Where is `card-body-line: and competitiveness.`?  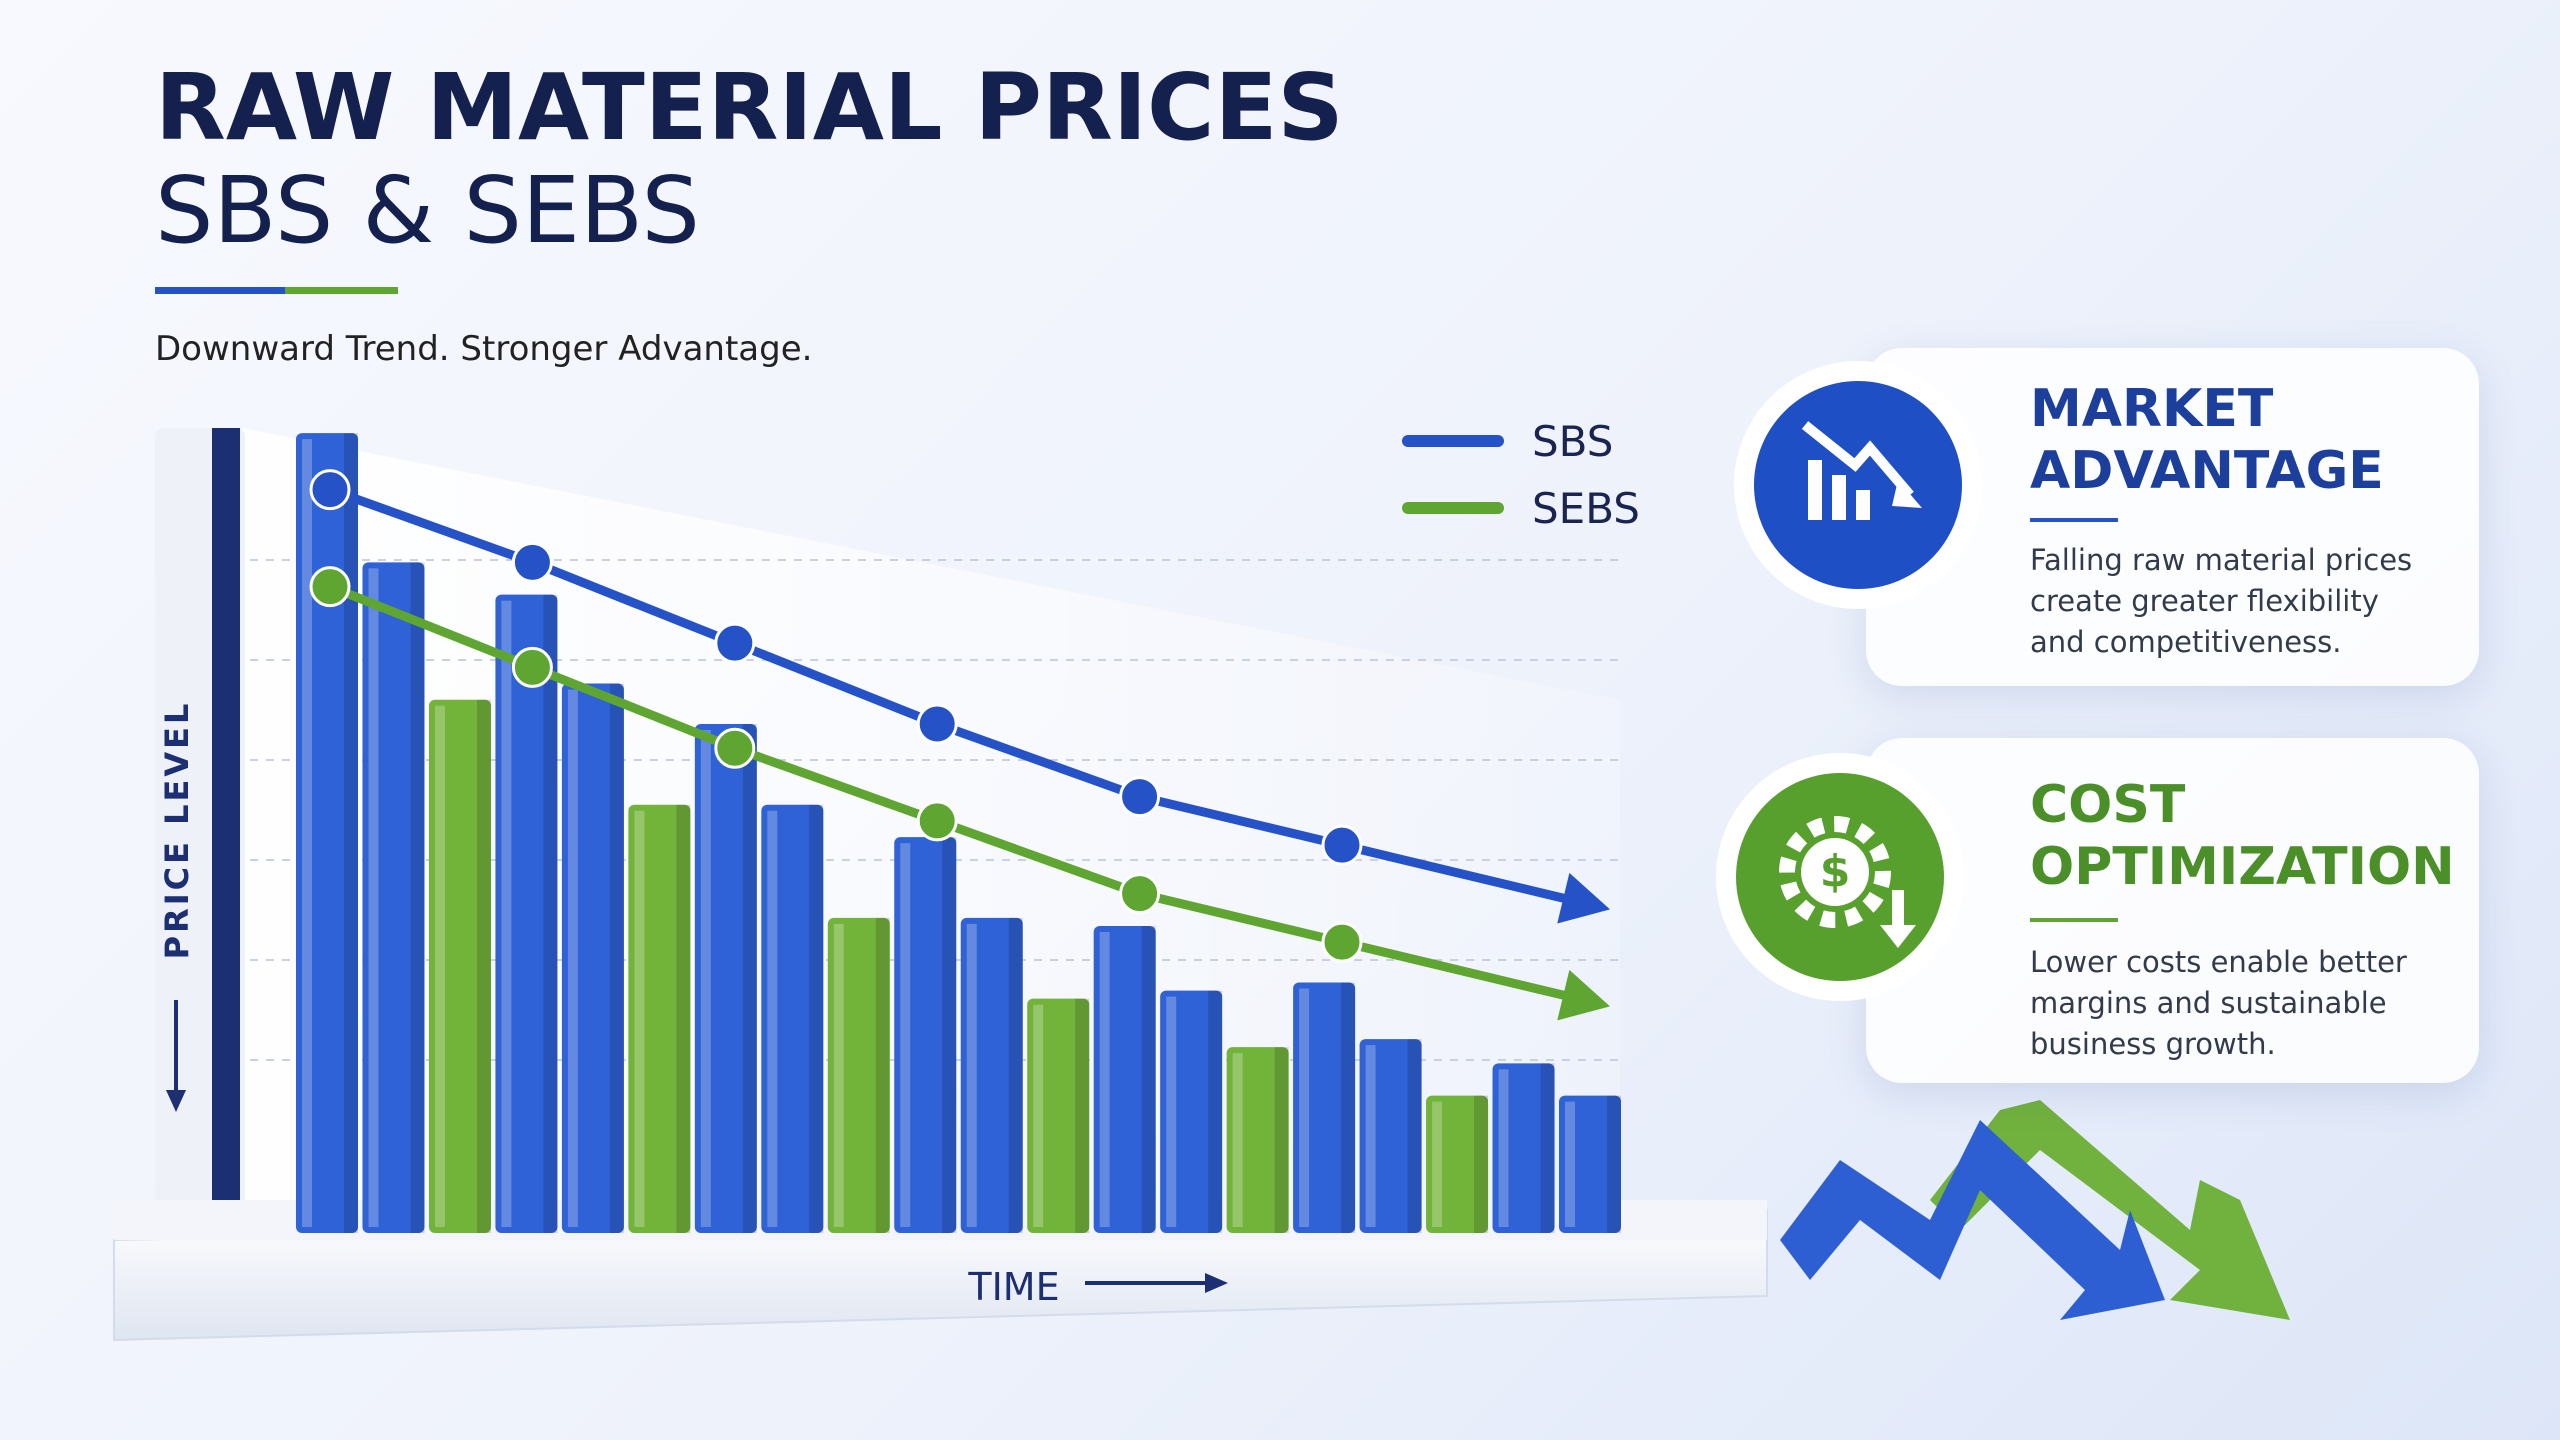 card-body-line: and competitiveness. is located at coordinates (2186, 642).